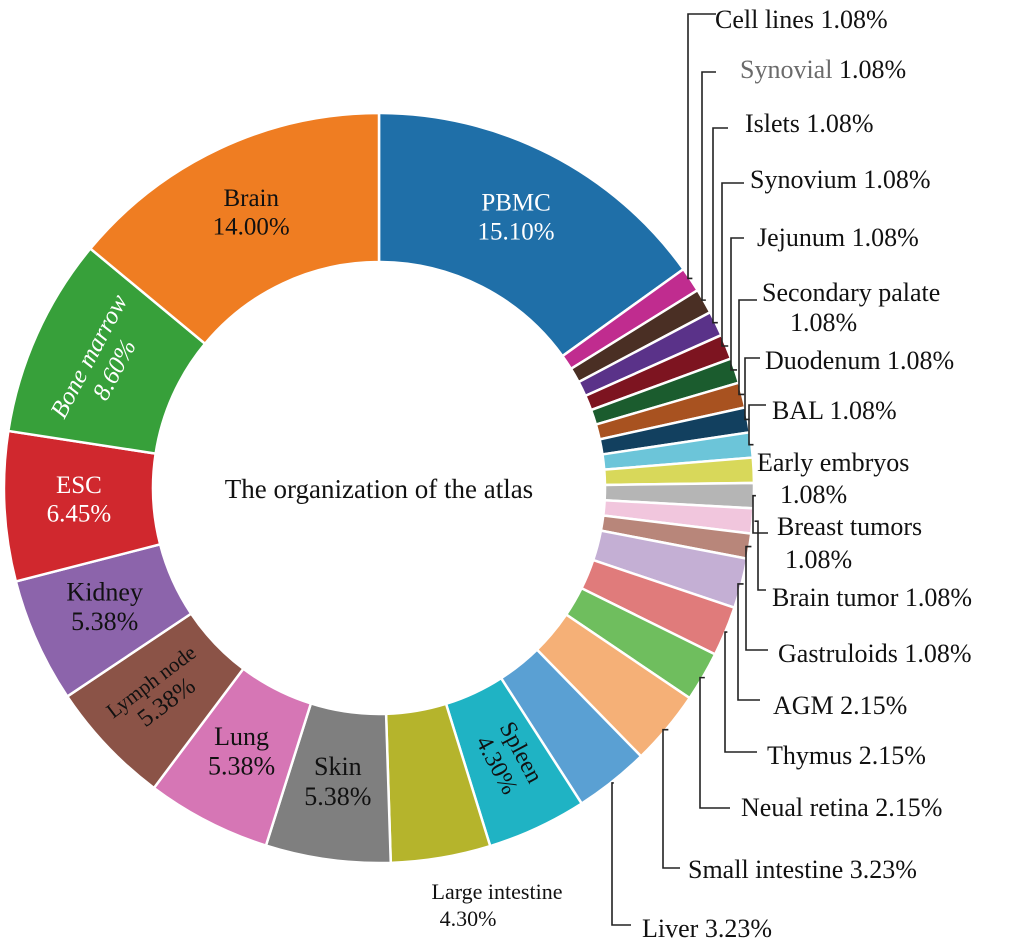 The image size is (1031, 951). I want to click on slice-label-large-intestine: Large intestine 4.30%, so click(497, 905).